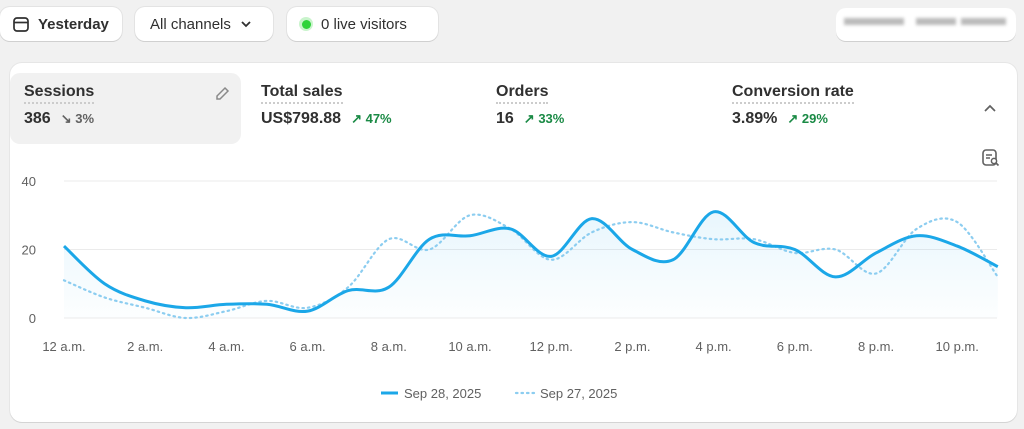  I want to click on metric-sessions: Sessions 386 ↘ 3%, so click(125, 108).